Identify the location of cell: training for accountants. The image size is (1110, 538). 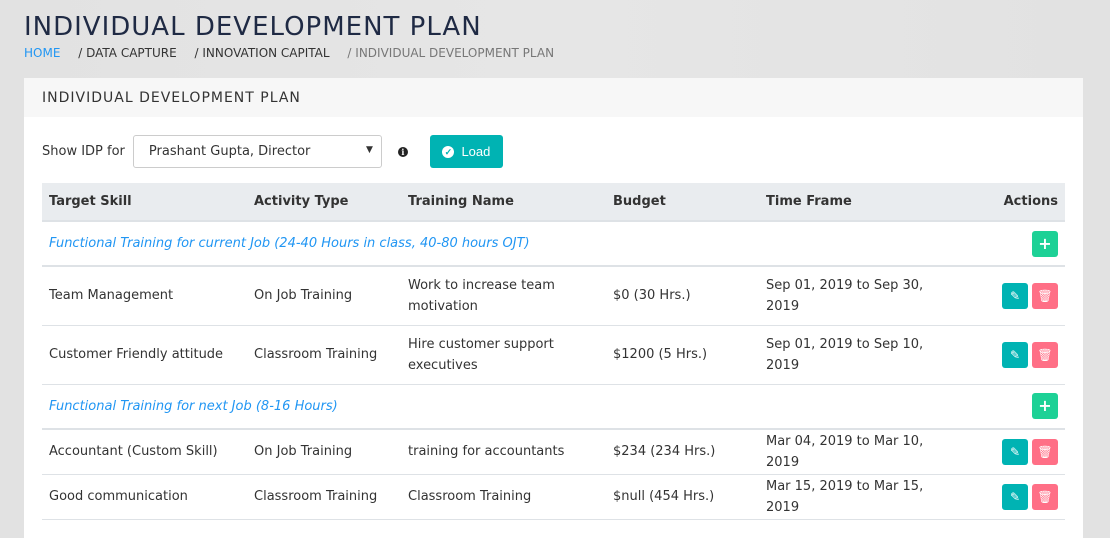
(503, 452).